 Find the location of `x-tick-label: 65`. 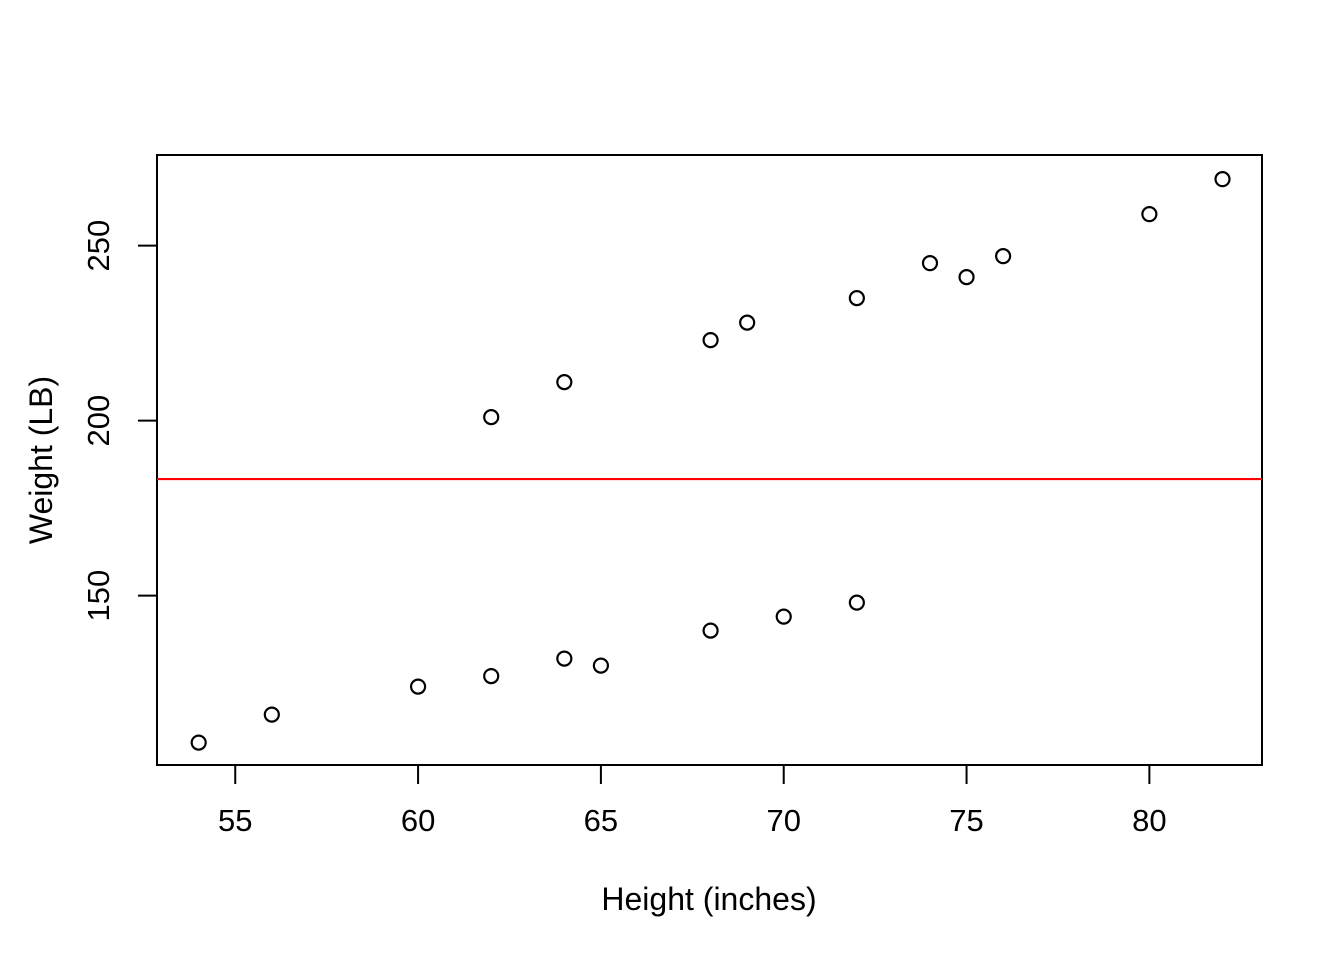

x-tick-label: 65 is located at coordinates (601, 820).